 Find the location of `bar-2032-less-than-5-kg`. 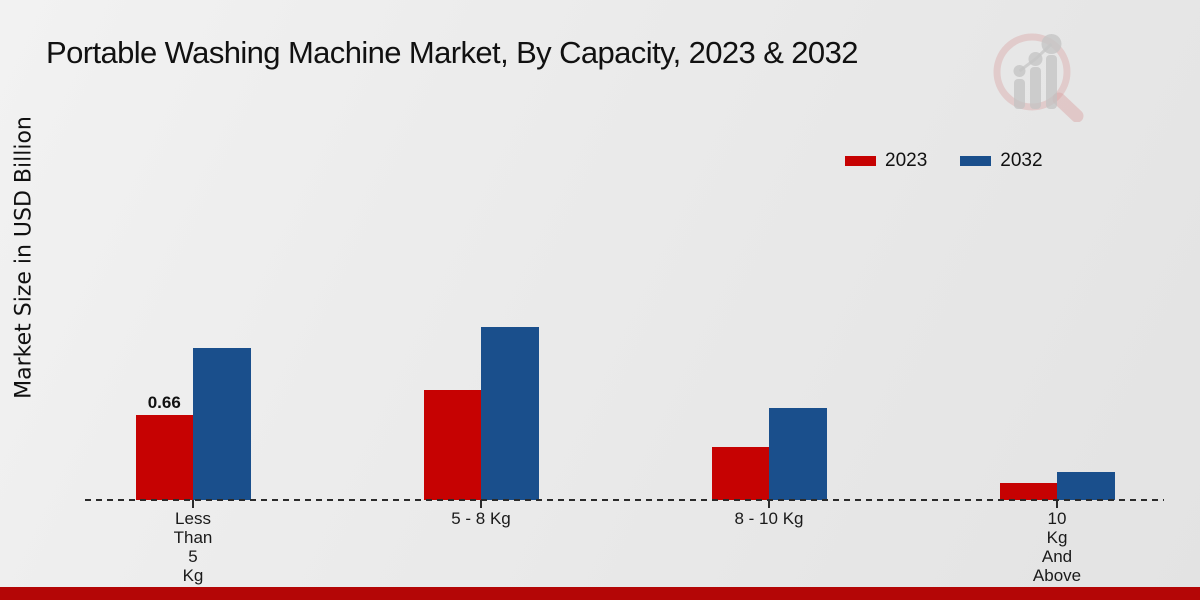

bar-2032-less-than-5-kg is located at coordinates (222, 424).